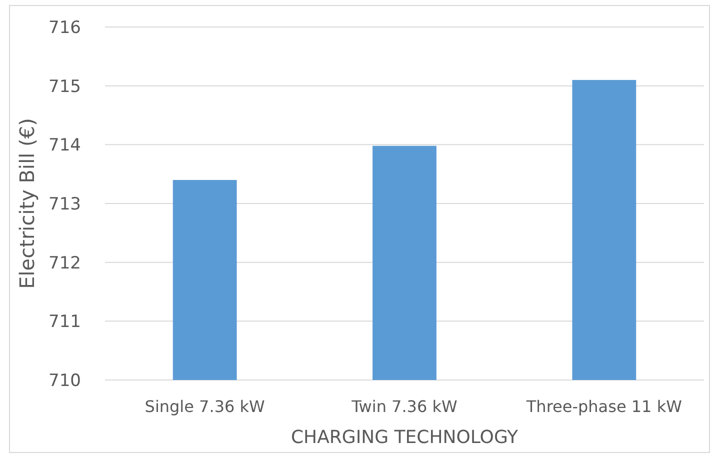  I want to click on y-axis-title: Electricity Bill (€), so click(27, 203).